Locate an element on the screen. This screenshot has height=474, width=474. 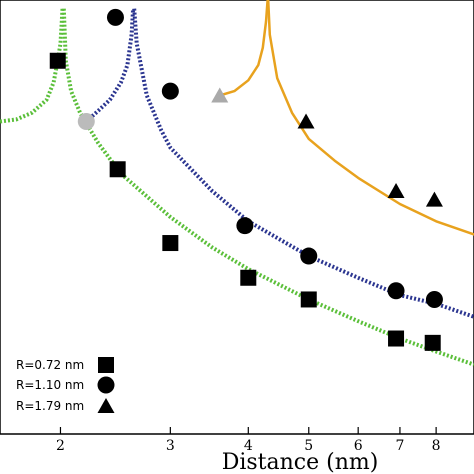
x-tick-label: 5 is located at coordinates (308, 446).